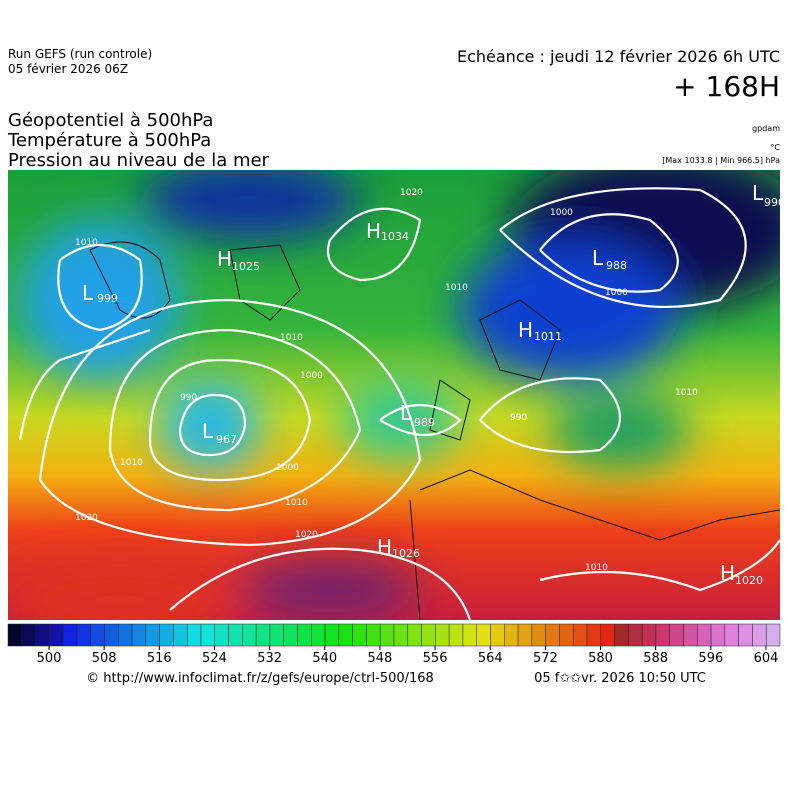 Image resolution: width=788 pixels, height=793 pixels. Describe the element at coordinates (655, 658) in the screenshot. I see `colorbar-tick-label: 588` at that location.